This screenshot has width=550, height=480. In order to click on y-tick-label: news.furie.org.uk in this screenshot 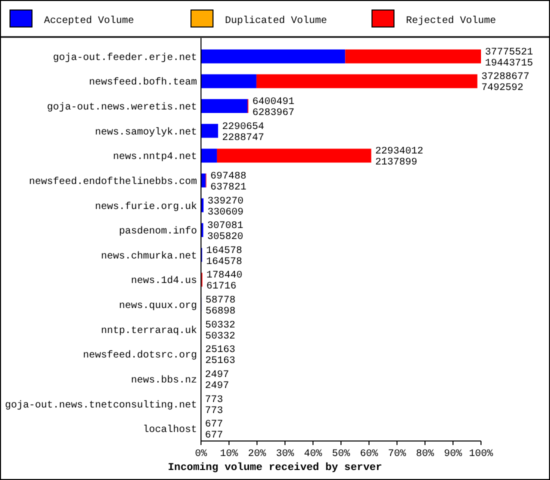, I will do `click(145, 206)`.